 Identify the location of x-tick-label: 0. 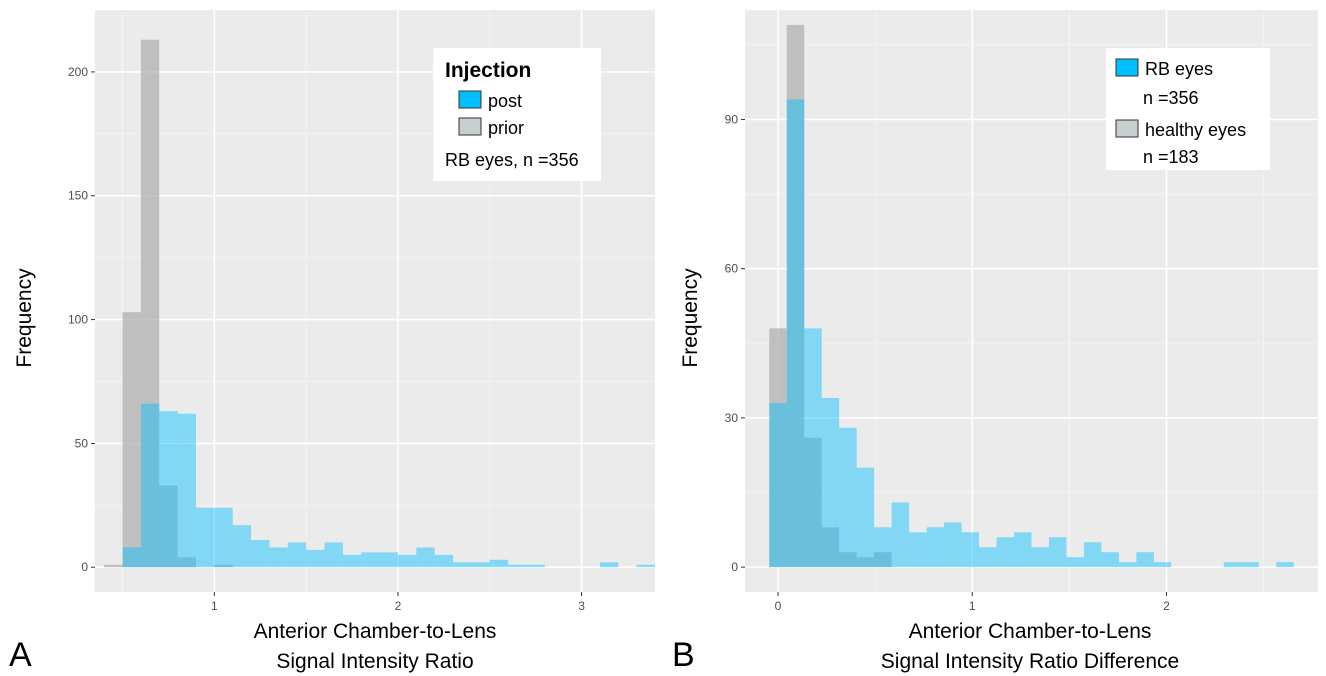
(778, 606).